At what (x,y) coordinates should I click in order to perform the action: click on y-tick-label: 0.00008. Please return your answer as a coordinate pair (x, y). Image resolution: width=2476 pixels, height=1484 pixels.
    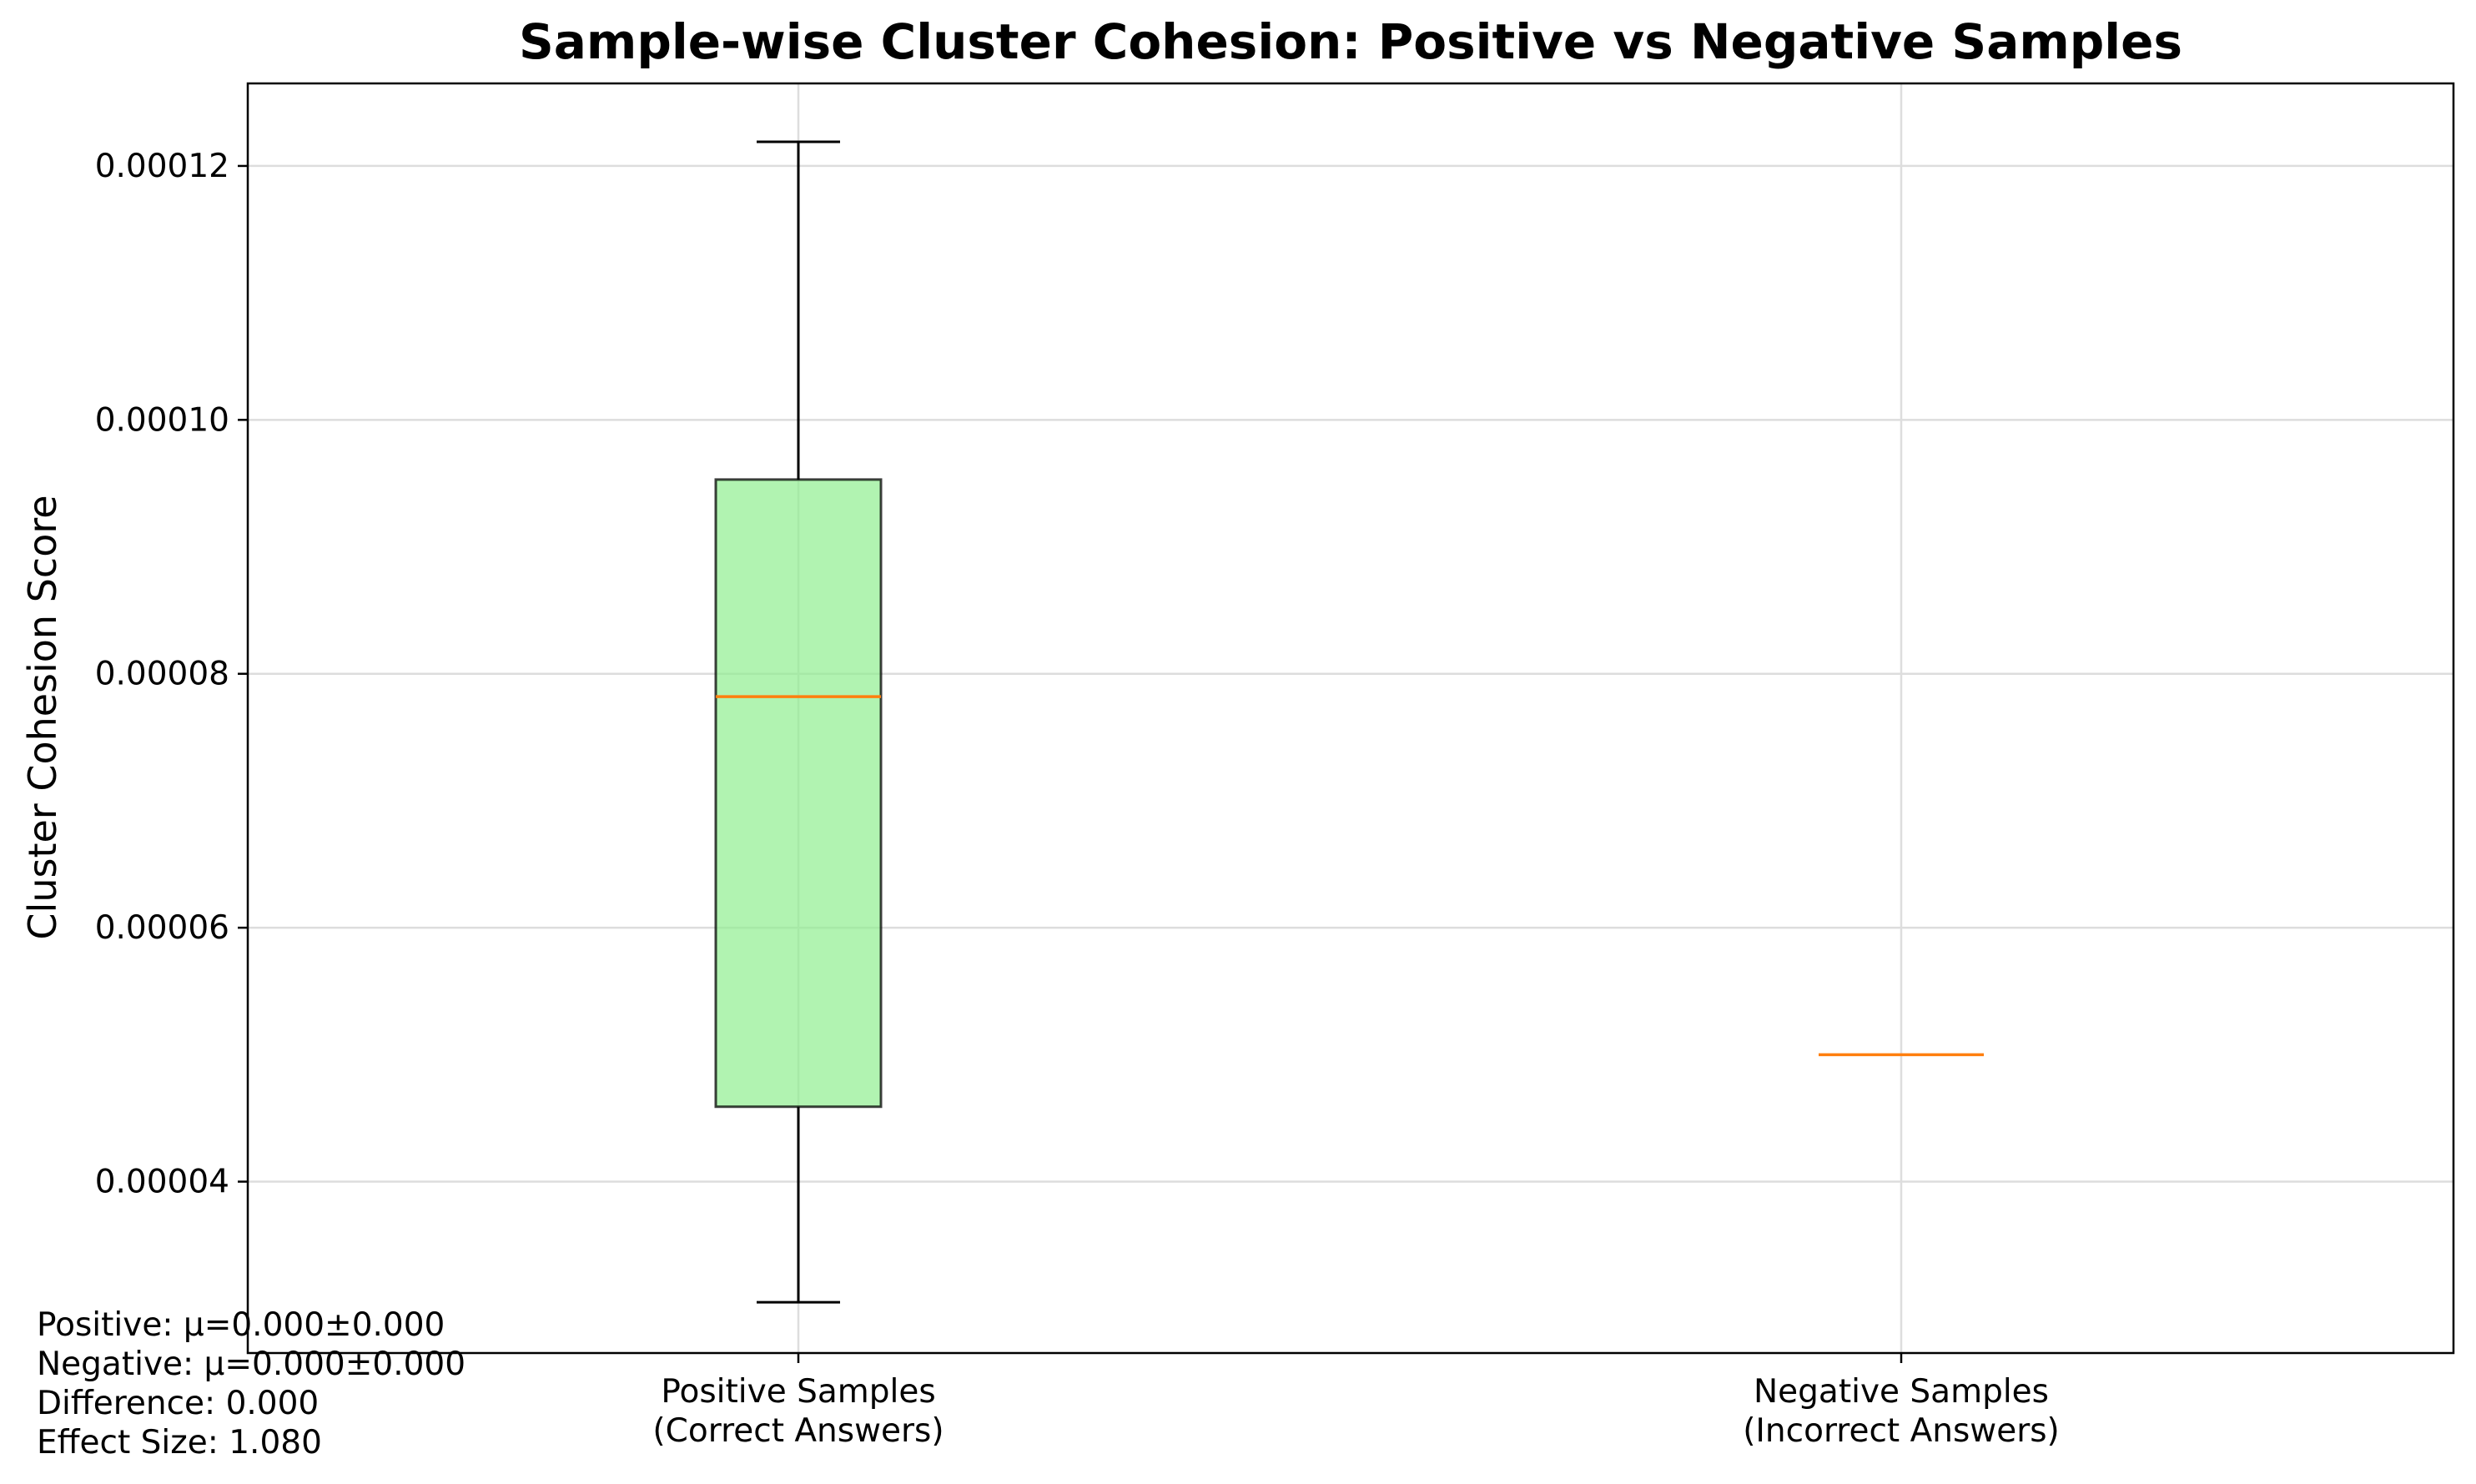
    Looking at the image, I should click on (162, 675).